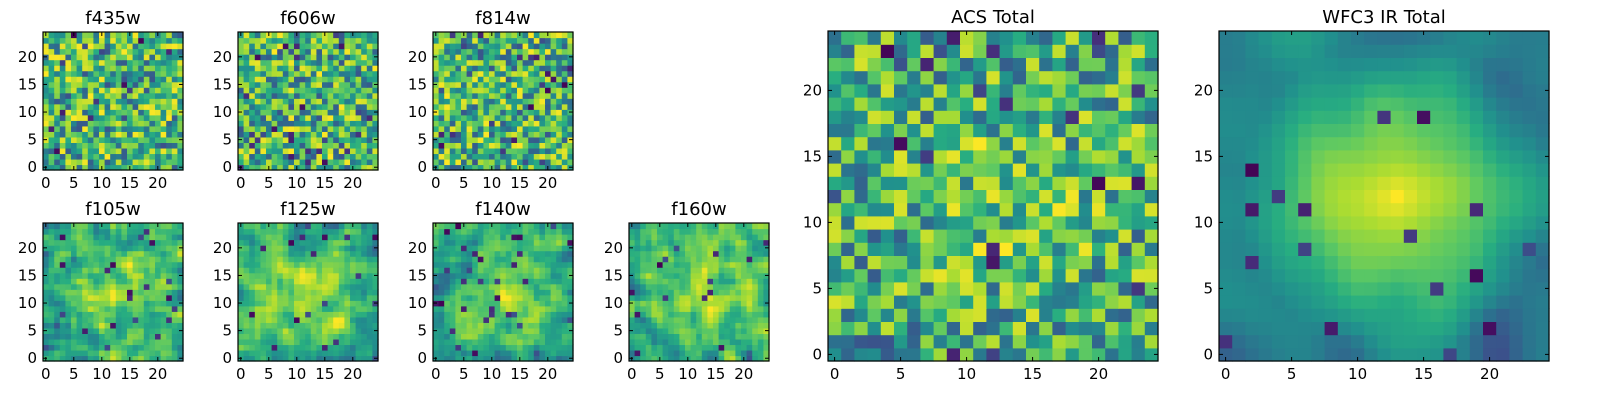  Describe the element at coordinates (27, 84) in the screenshot. I see `y-tick-label: 15` at that location.